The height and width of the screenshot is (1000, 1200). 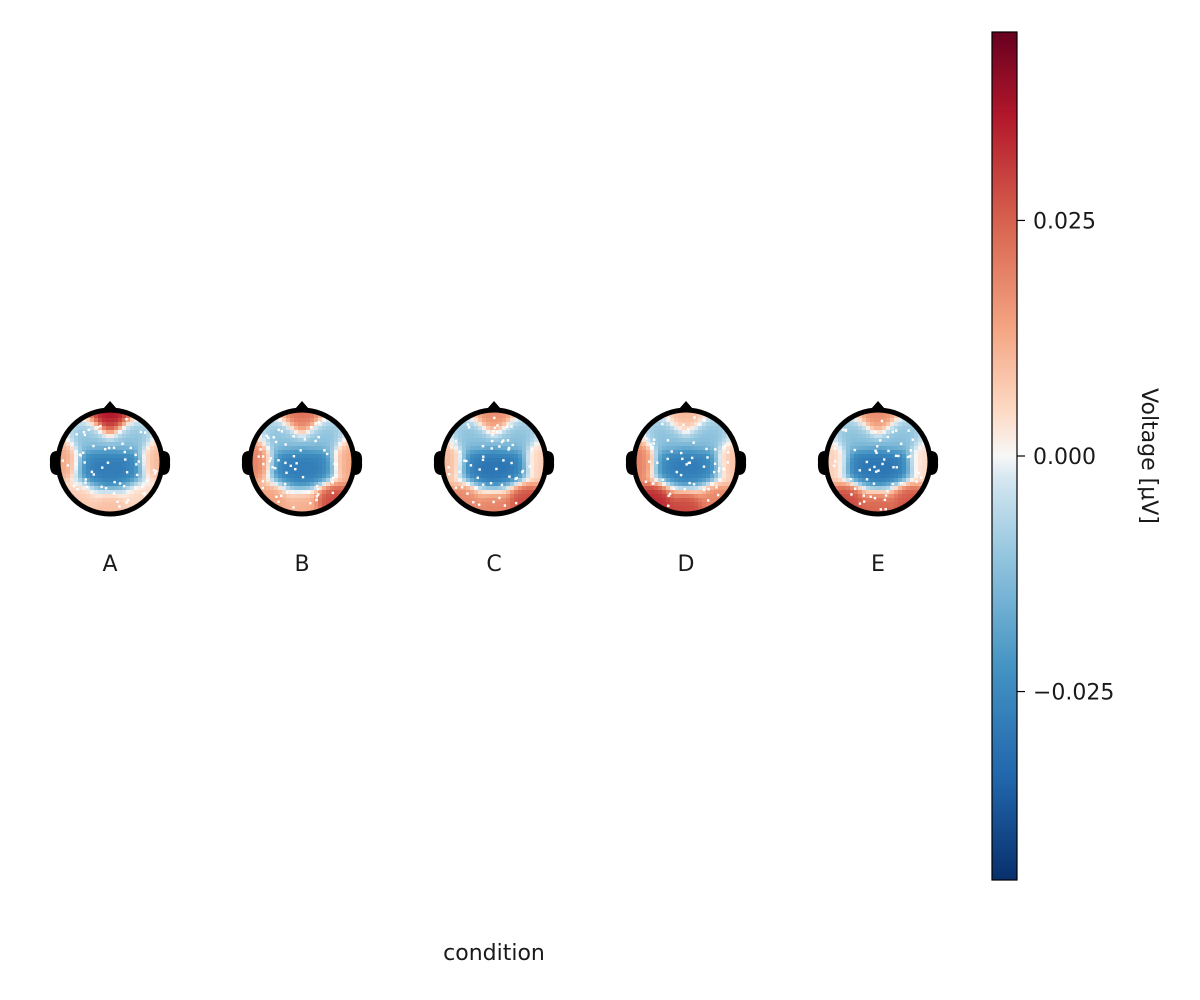 I want to click on topoplot-A: A, so click(x=110, y=489).